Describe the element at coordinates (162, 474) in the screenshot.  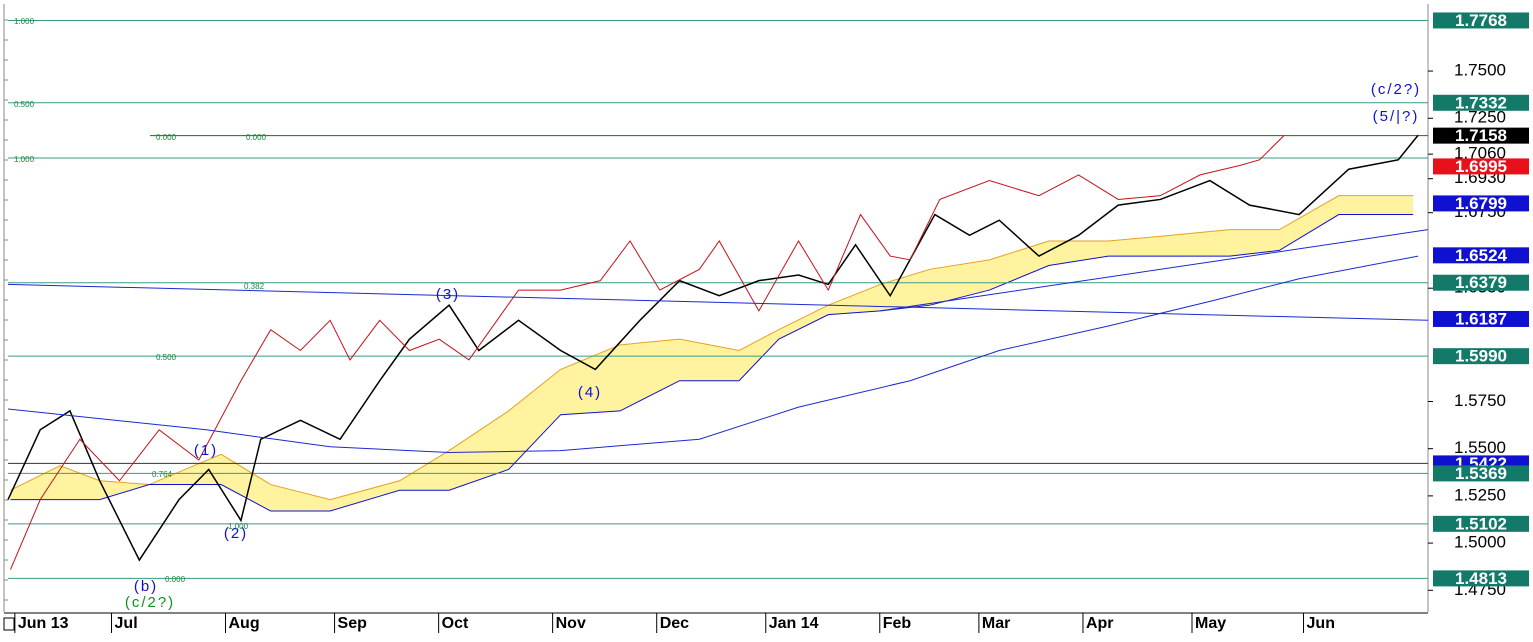
I see `fib-label: 0.764` at that location.